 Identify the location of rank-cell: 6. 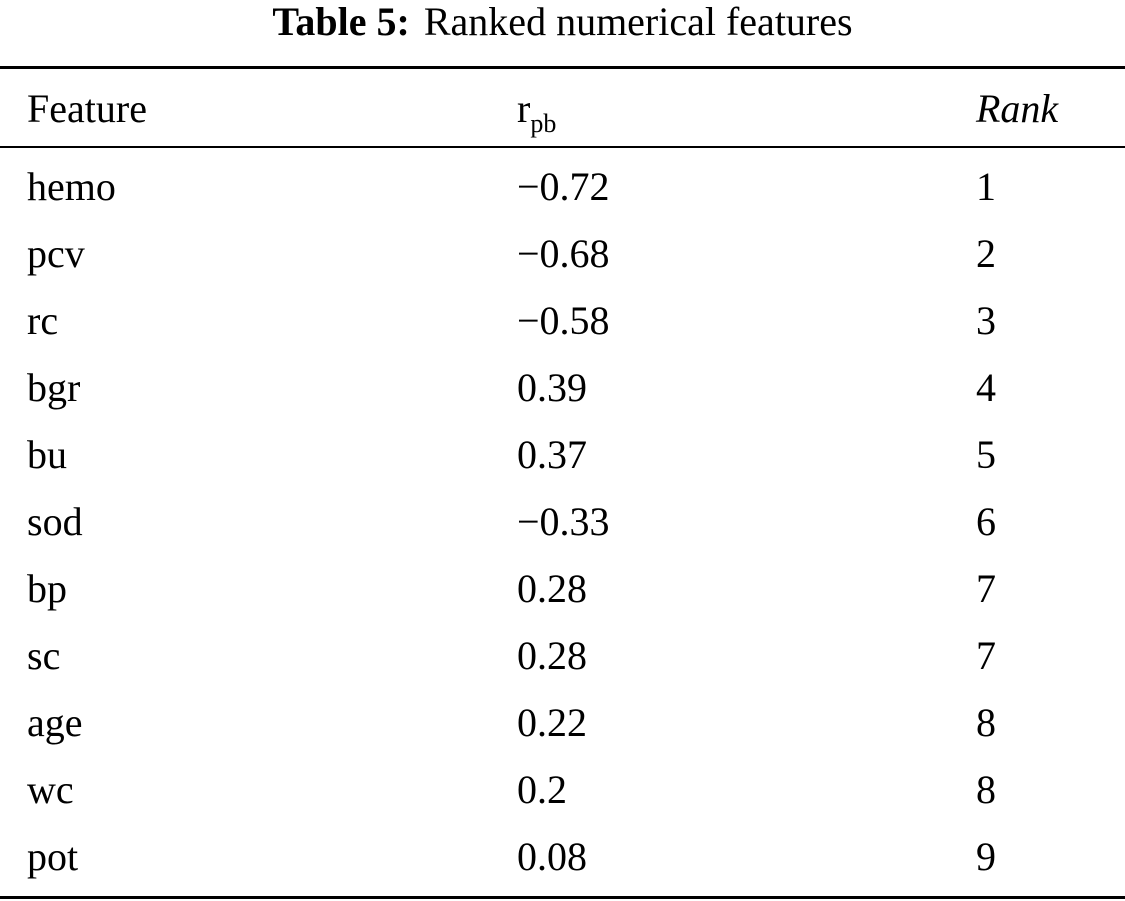
(986, 521).